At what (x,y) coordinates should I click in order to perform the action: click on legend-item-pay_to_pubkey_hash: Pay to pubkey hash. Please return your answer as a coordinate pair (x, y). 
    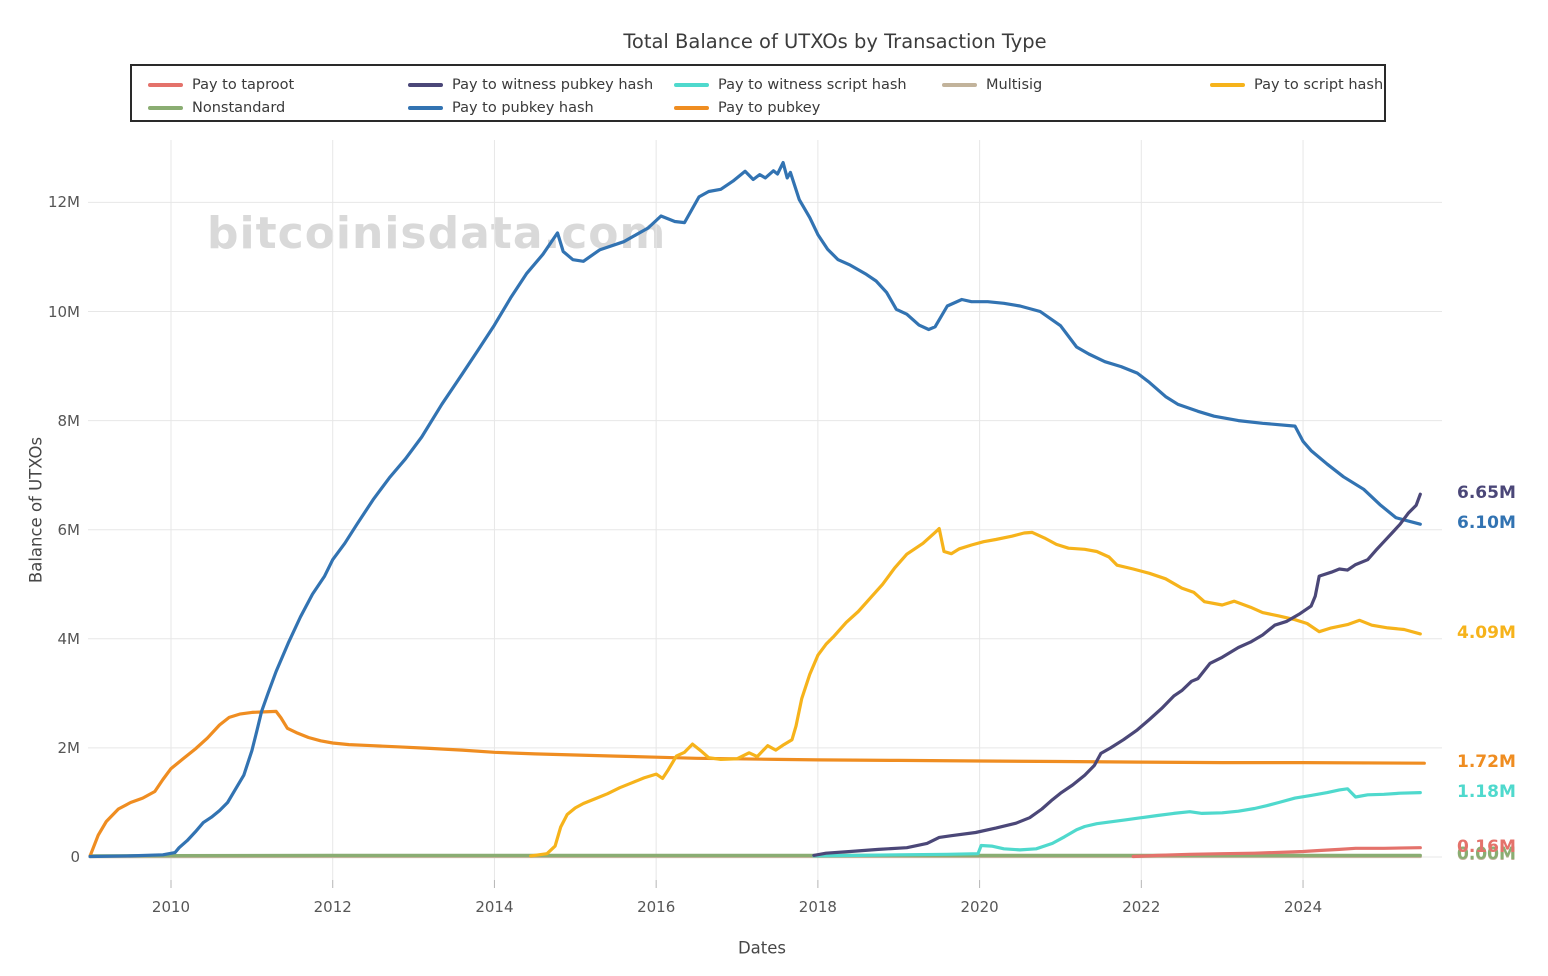
    Looking at the image, I should click on (501, 108).